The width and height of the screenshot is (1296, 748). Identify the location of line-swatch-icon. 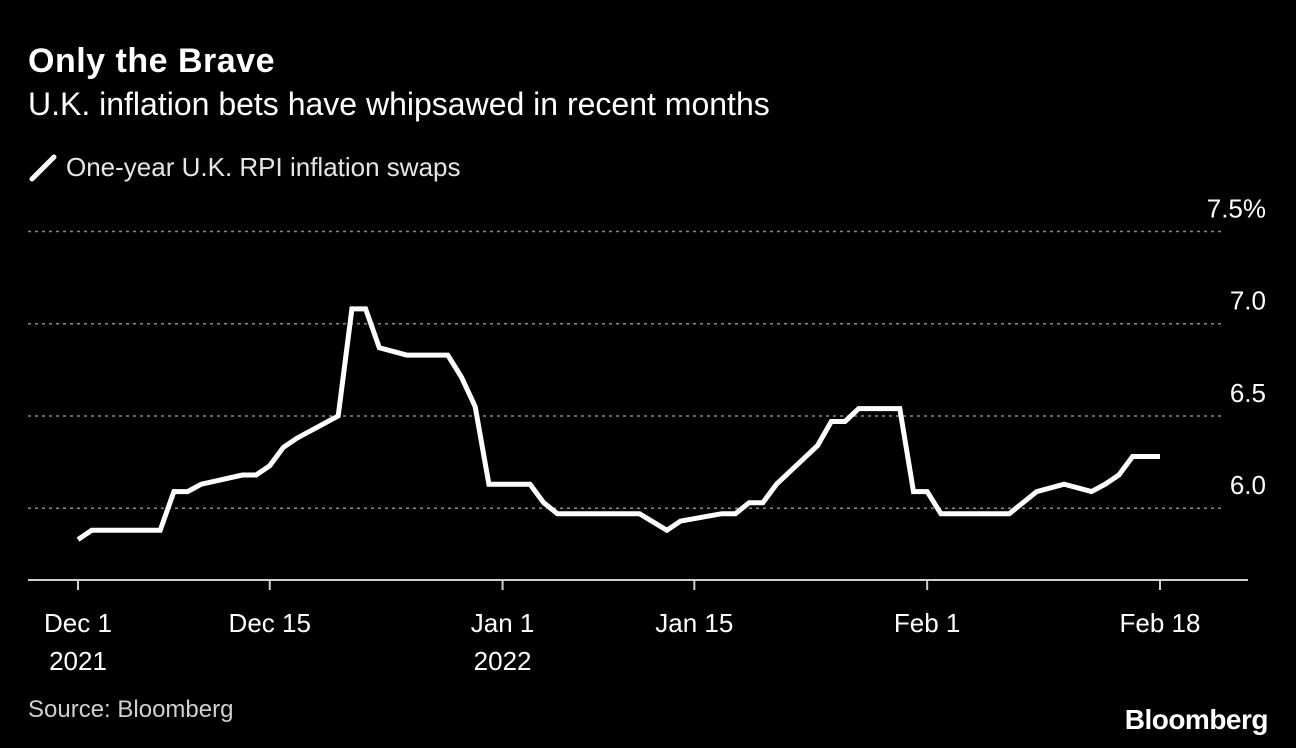
(43, 167).